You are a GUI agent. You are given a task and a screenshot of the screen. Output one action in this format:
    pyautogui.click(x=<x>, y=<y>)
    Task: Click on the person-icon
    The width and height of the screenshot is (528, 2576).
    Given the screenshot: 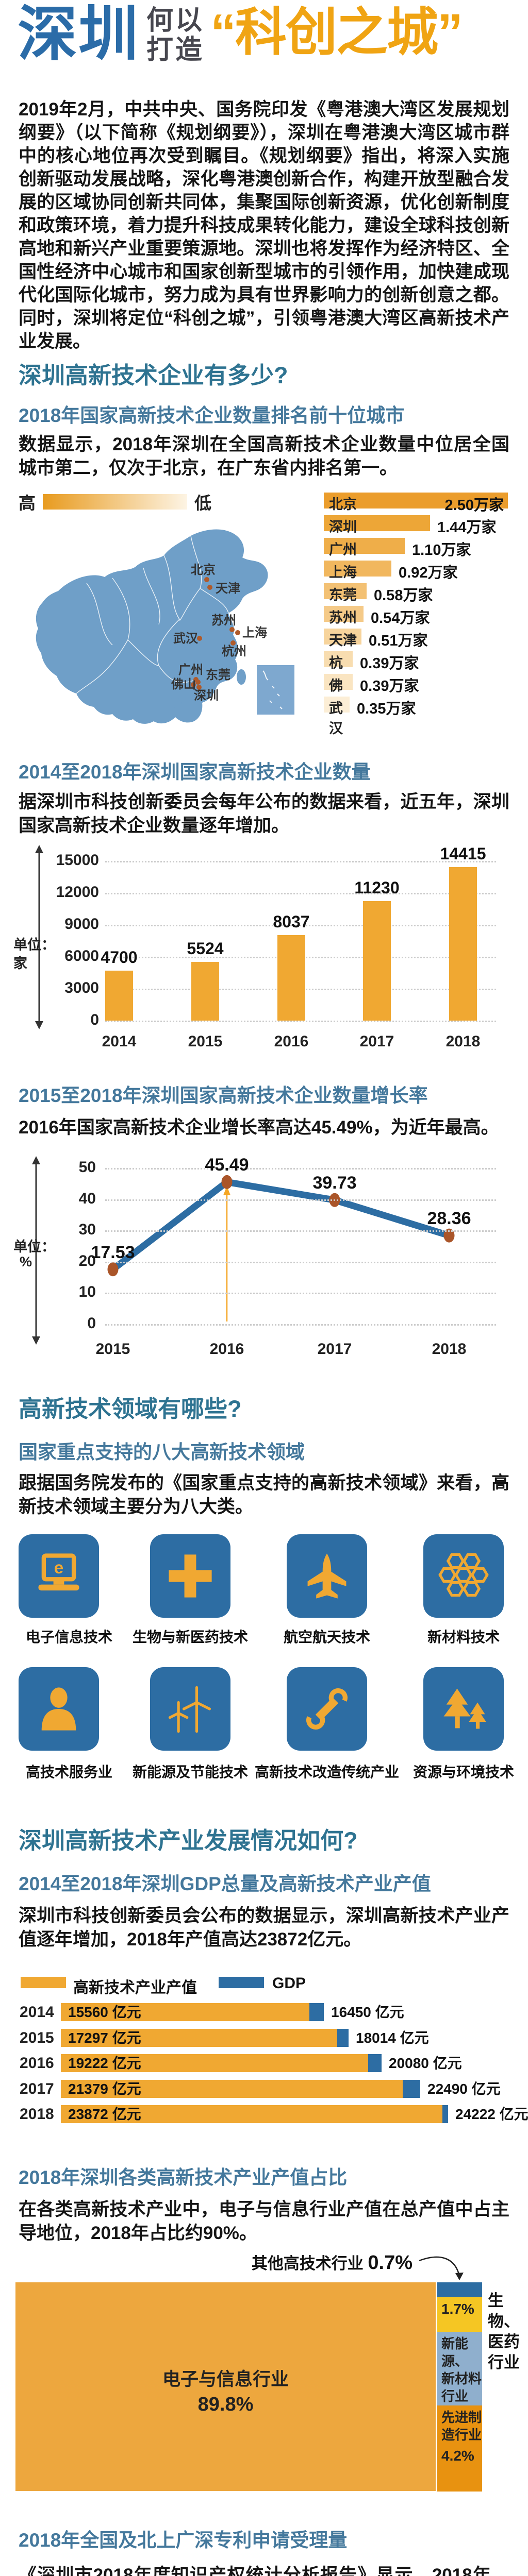 What is the action you would take?
    pyautogui.click(x=58, y=1709)
    